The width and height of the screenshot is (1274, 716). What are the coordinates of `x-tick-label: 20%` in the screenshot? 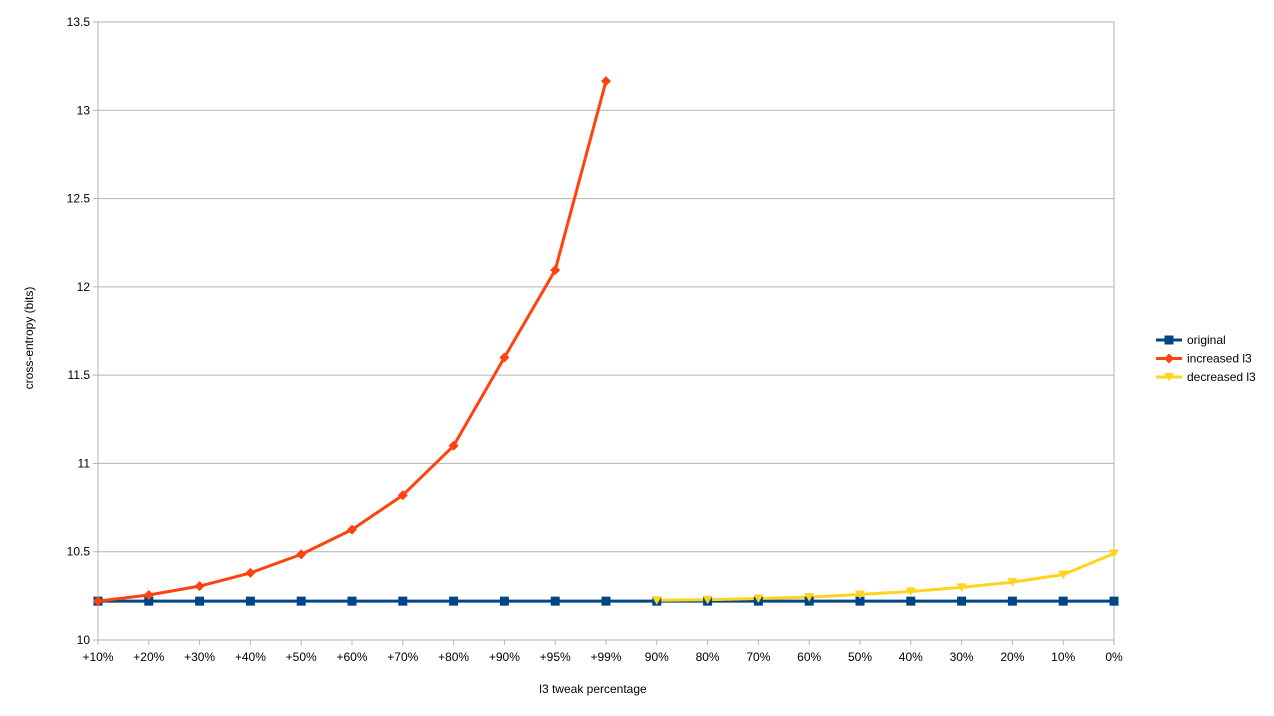 It's located at (1012, 657).